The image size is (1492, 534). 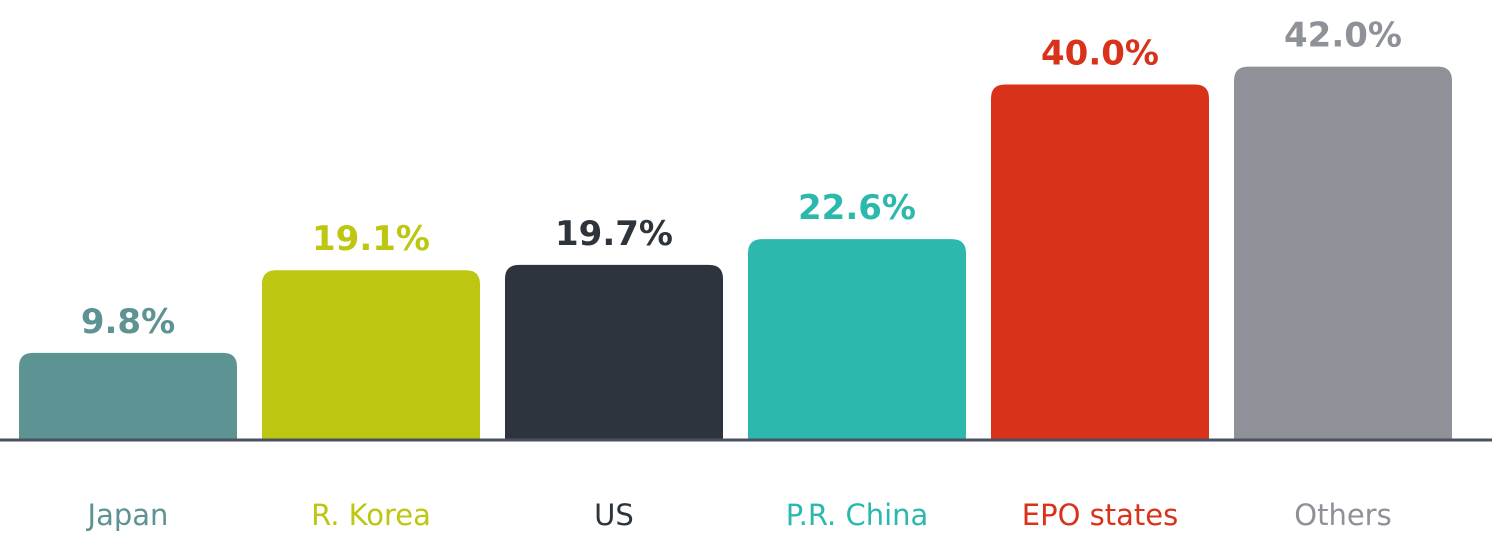 What do you see at coordinates (1100, 515) in the screenshot?
I see `category-label: EPO states` at bounding box center [1100, 515].